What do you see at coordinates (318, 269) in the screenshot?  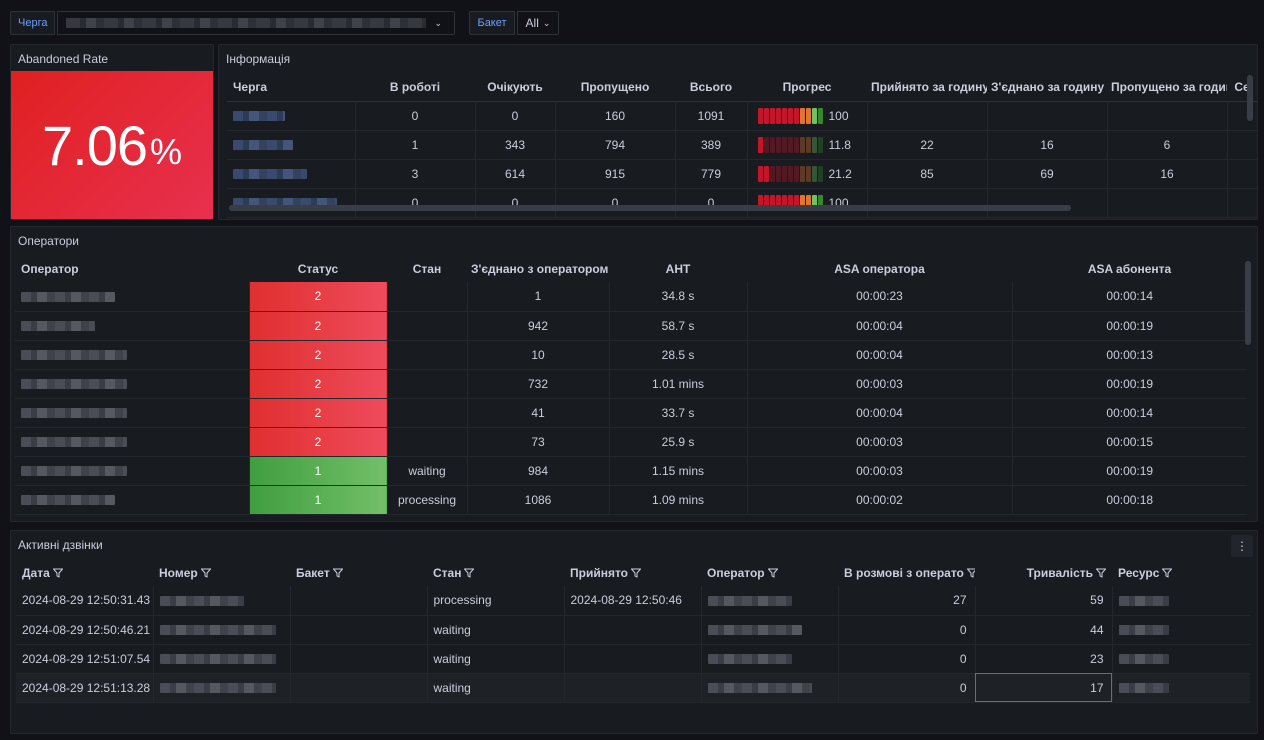 I see `col-status: Статус` at bounding box center [318, 269].